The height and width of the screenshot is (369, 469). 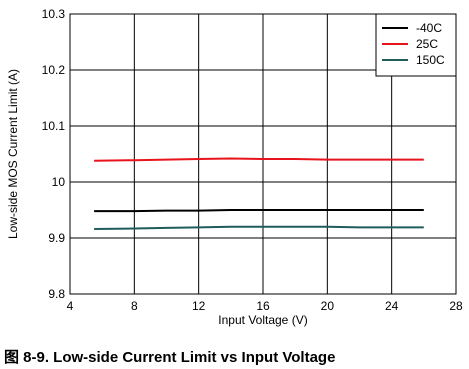 What do you see at coordinates (259, 193) in the screenshot?
I see `series-layer` at bounding box center [259, 193].